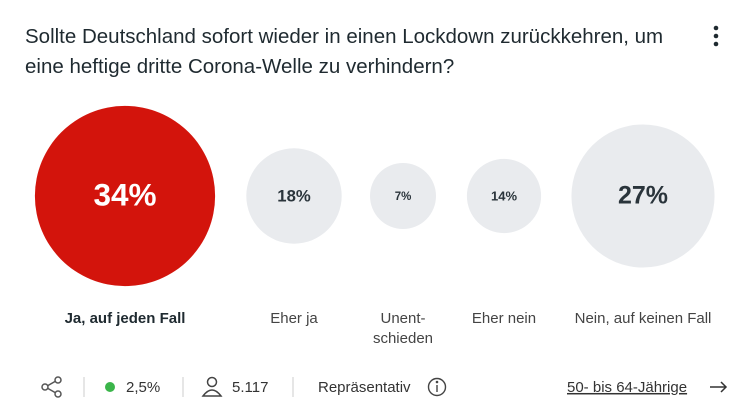  I want to click on share-icon, so click(51, 387).